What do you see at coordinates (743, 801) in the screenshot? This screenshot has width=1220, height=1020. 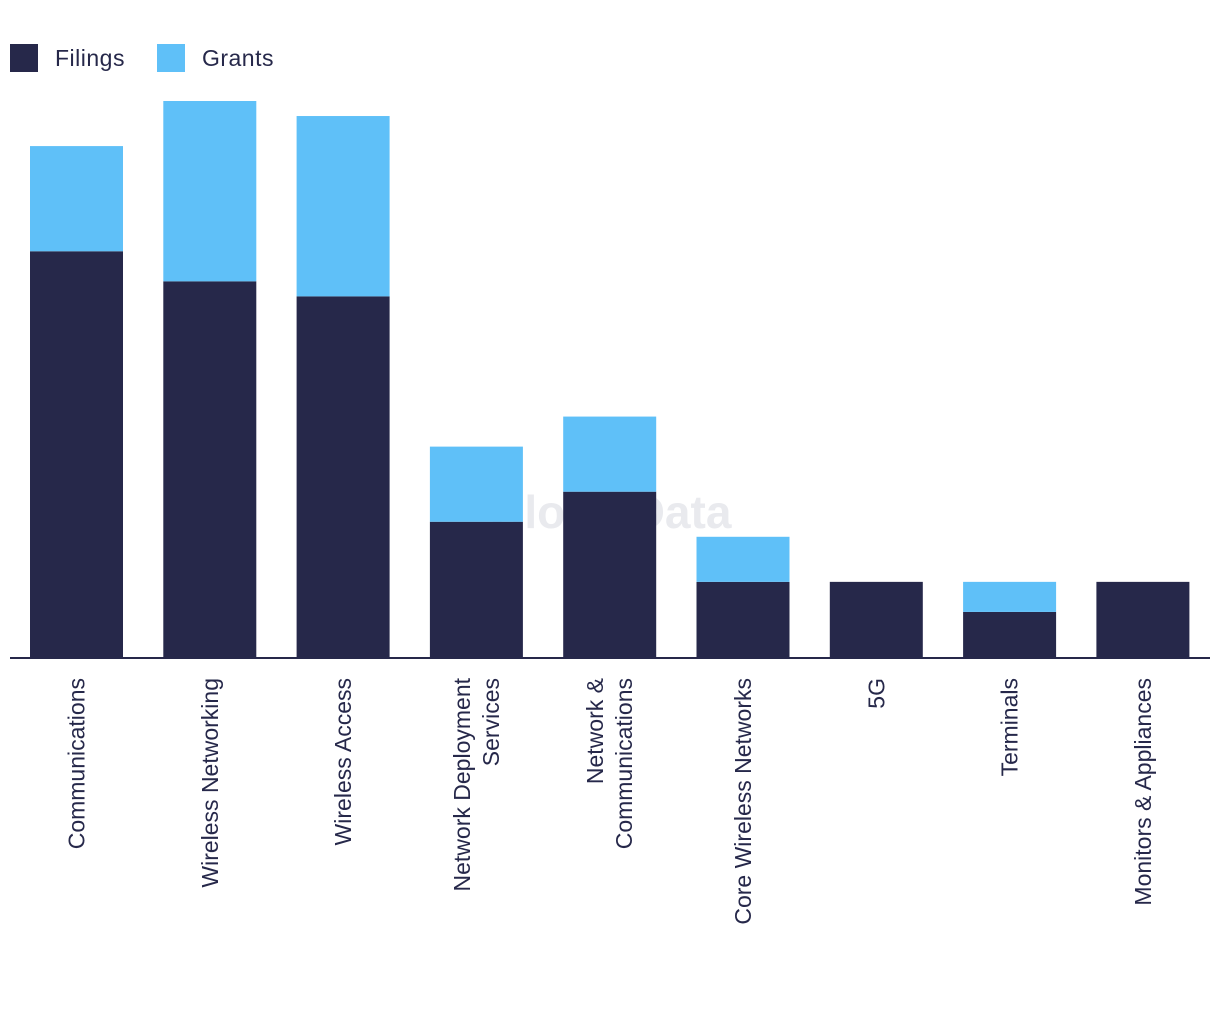 I see `x-tick-label-5: Core Wireless Networks` at bounding box center [743, 801].